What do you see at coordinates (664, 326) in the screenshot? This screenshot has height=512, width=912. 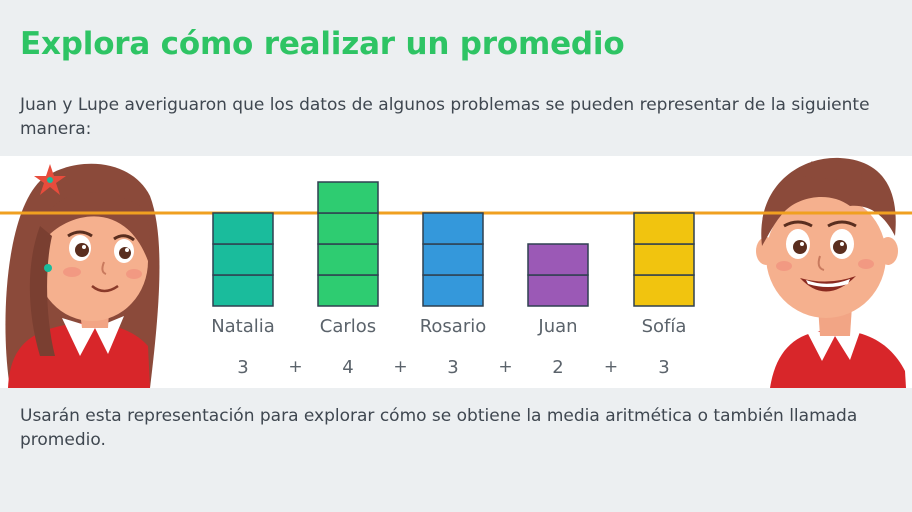 I see `category-label: Sofía` at bounding box center [664, 326].